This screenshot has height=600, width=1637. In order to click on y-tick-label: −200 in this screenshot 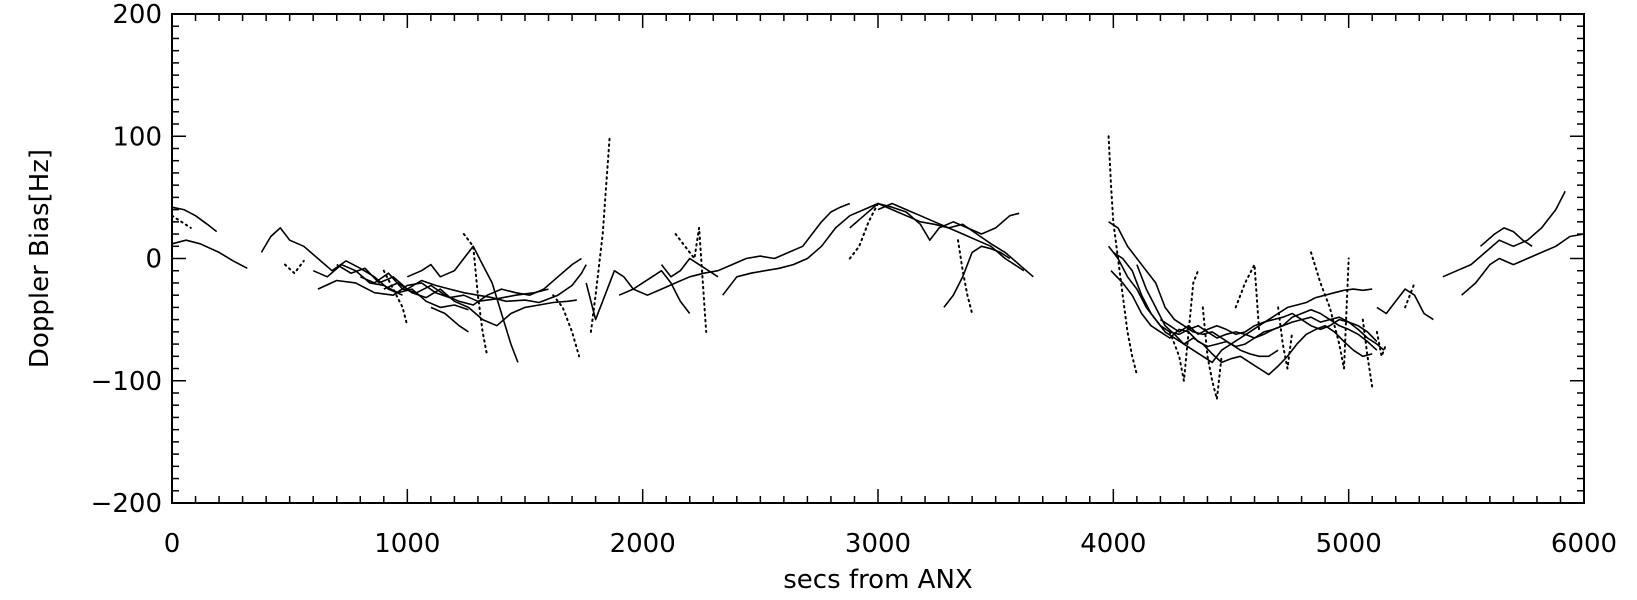, I will do `click(126, 504)`.